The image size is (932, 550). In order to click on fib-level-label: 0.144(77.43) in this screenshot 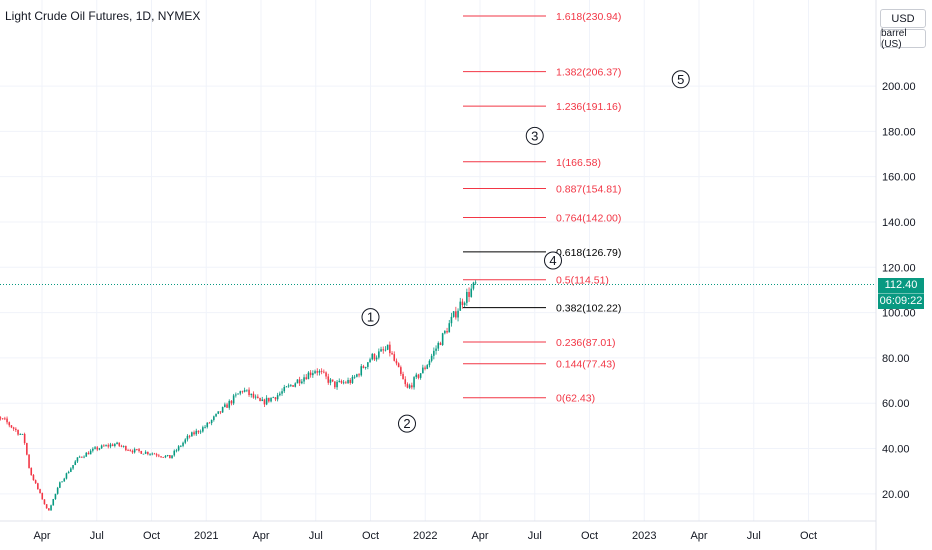, I will do `click(586, 365)`.